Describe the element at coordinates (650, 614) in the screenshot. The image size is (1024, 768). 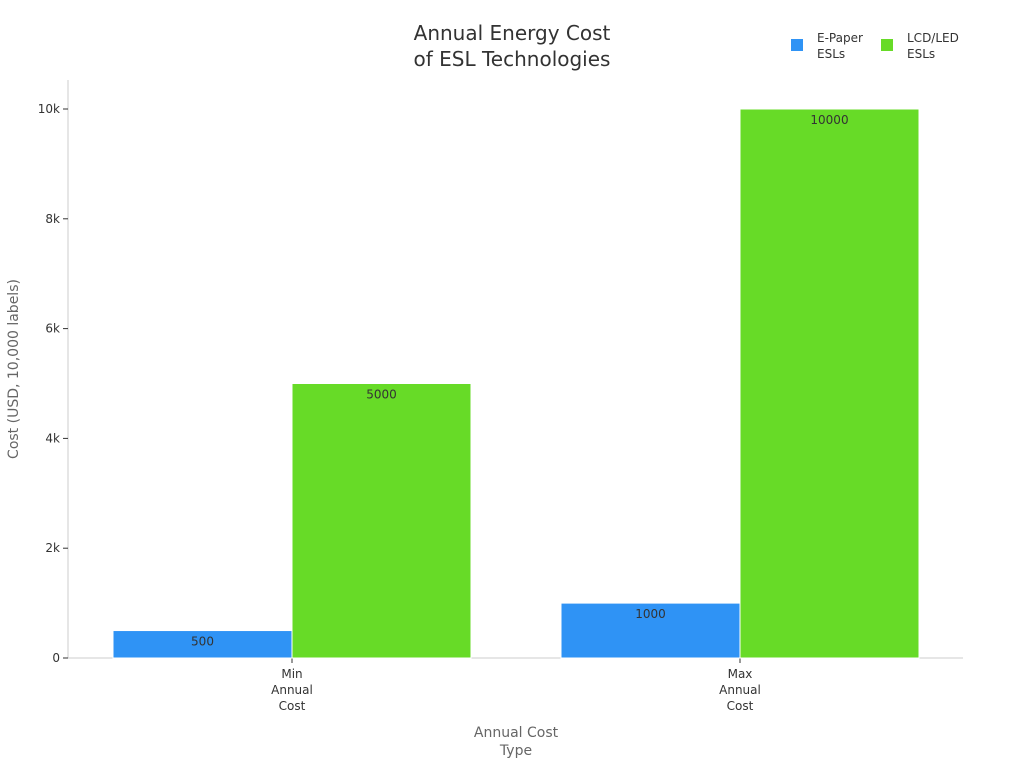
I see `data-label: 1000` at that location.